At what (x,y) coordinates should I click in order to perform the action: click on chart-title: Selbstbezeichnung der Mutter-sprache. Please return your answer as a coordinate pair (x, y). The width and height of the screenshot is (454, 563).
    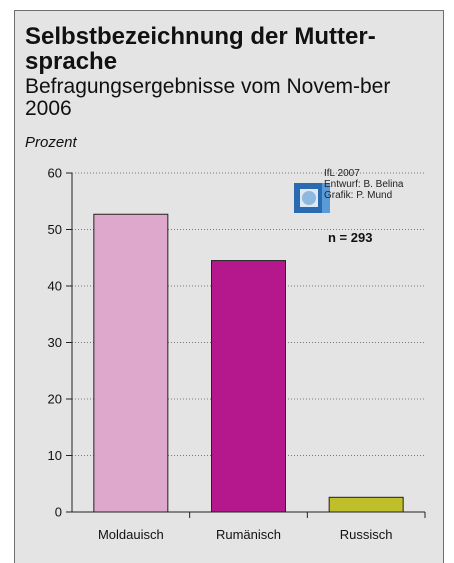
    Looking at the image, I should click on (200, 49).